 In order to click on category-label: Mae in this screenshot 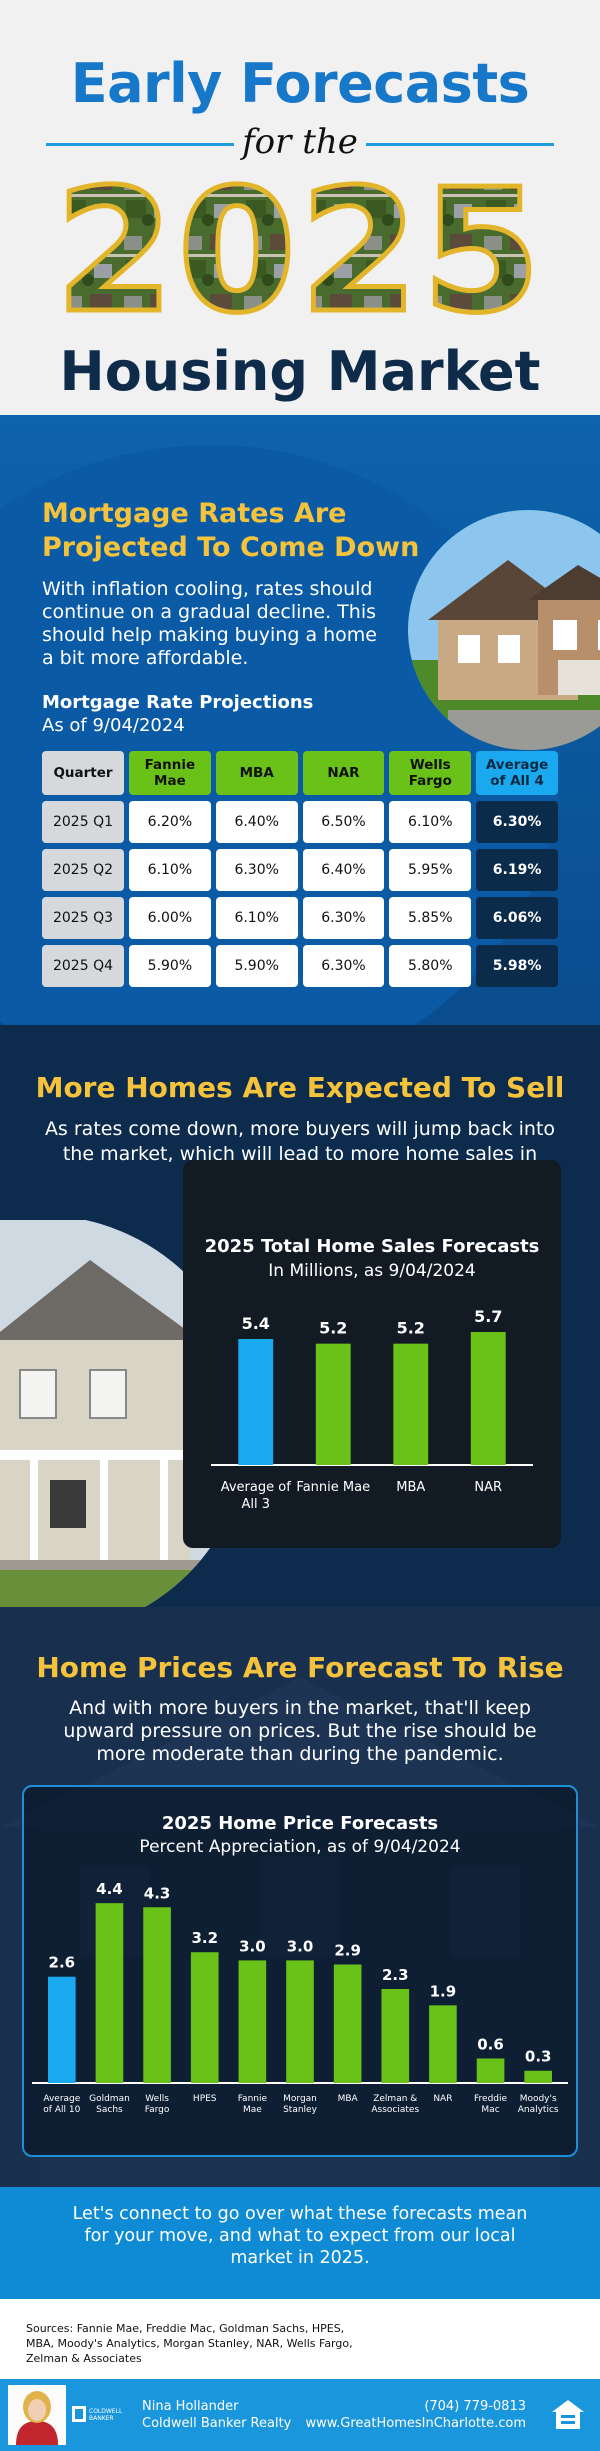, I will do `click(252, 2110)`.